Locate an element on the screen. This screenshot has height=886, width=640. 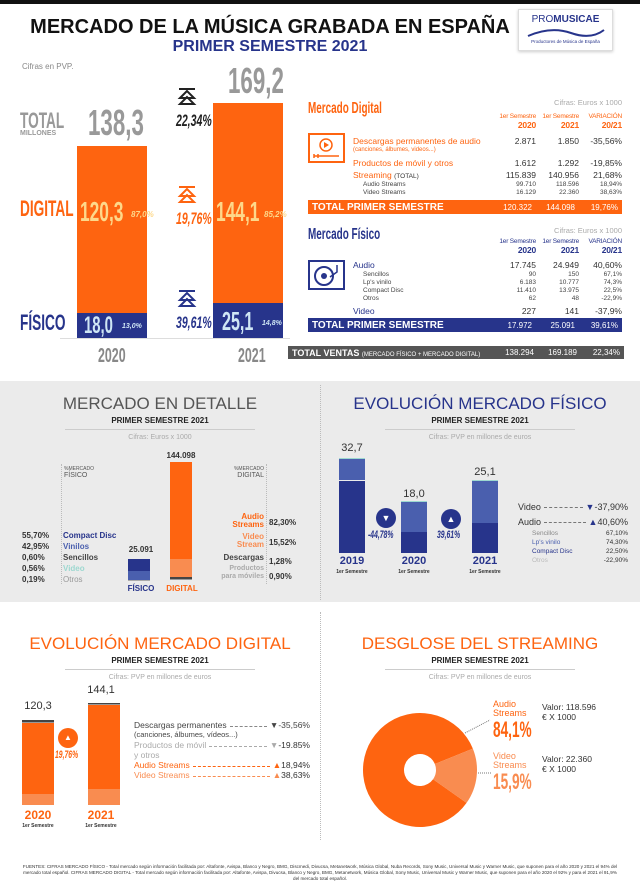
digital-share-head: %MERCADO DIGITAL is located at coordinates (248, 472).